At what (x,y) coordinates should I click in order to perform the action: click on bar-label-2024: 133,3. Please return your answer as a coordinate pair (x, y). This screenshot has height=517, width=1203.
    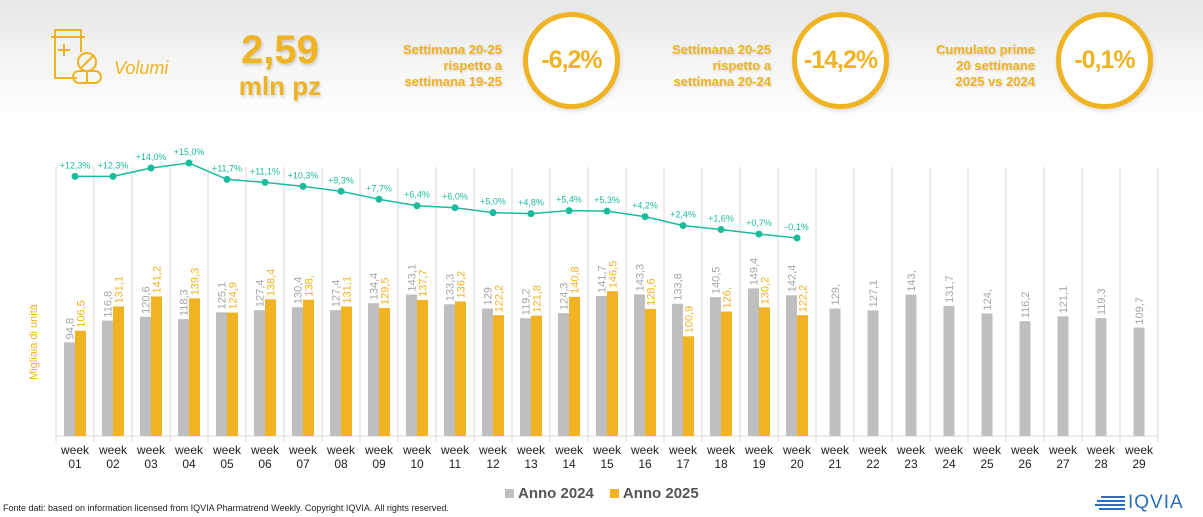
    Looking at the image, I should click on (451, 288).